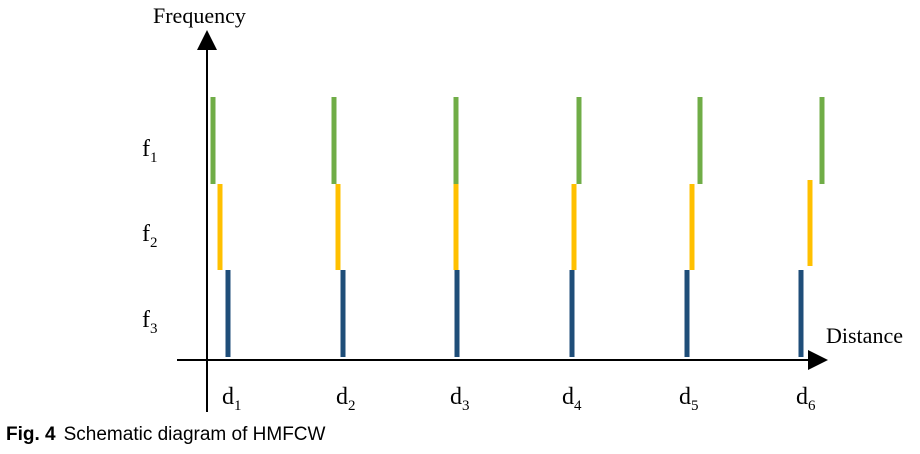 The image size is (920, 454). Describe the element at coordinates (232, 399) in the screenshot. I see `distance-label-d1: d1` at that location.